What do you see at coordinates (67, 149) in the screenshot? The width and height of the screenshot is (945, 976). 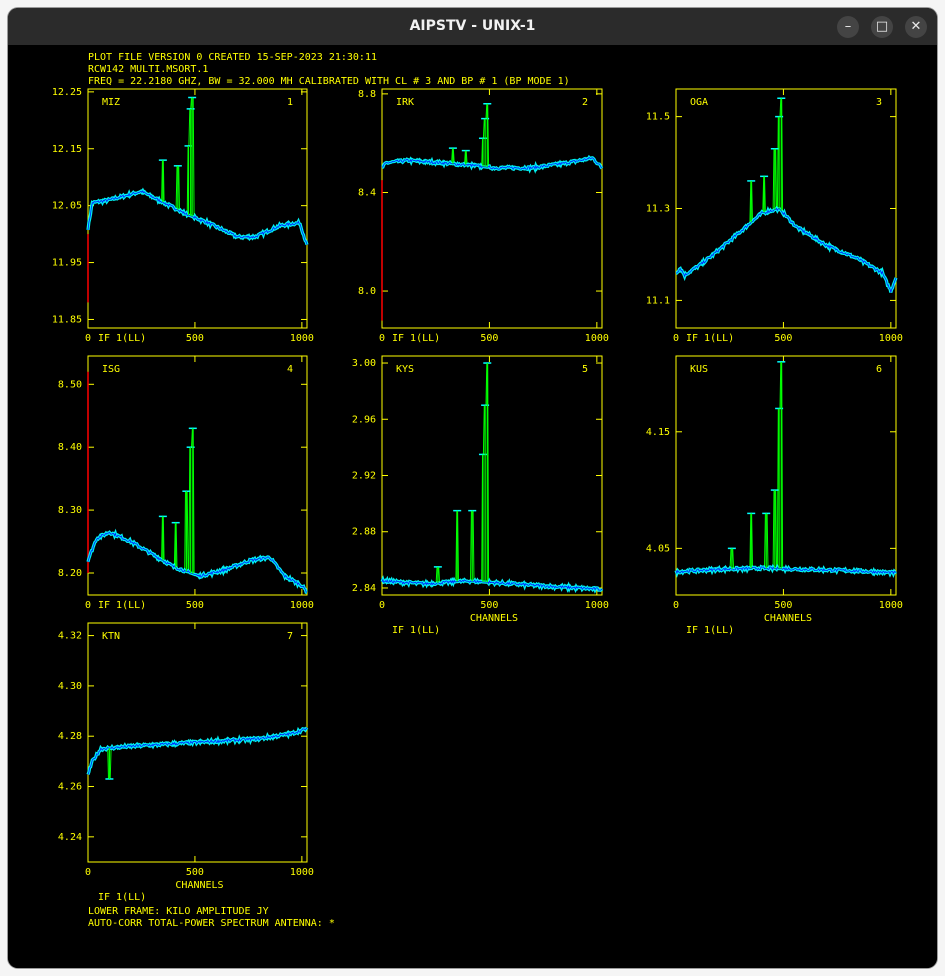 I see `y-tick-label: 12.15` at bounding box center [67, 149].